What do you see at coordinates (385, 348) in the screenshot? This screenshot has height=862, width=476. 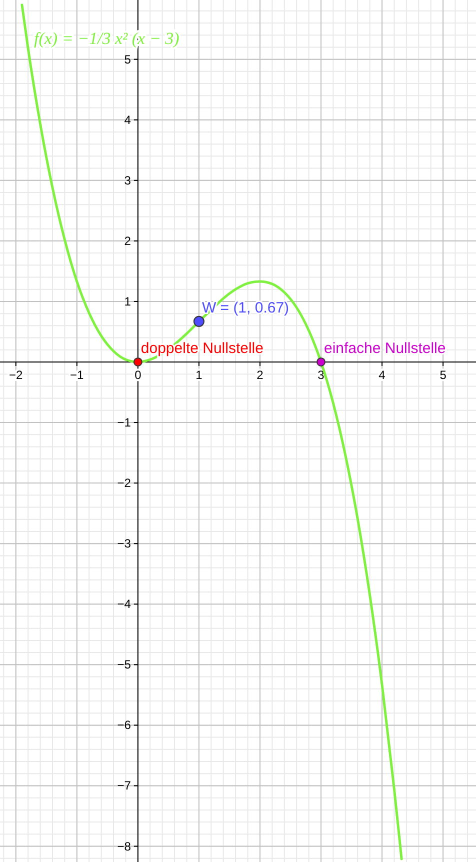 I see `series-label: einfache Nullstelle` at bounding box center [385, 348].